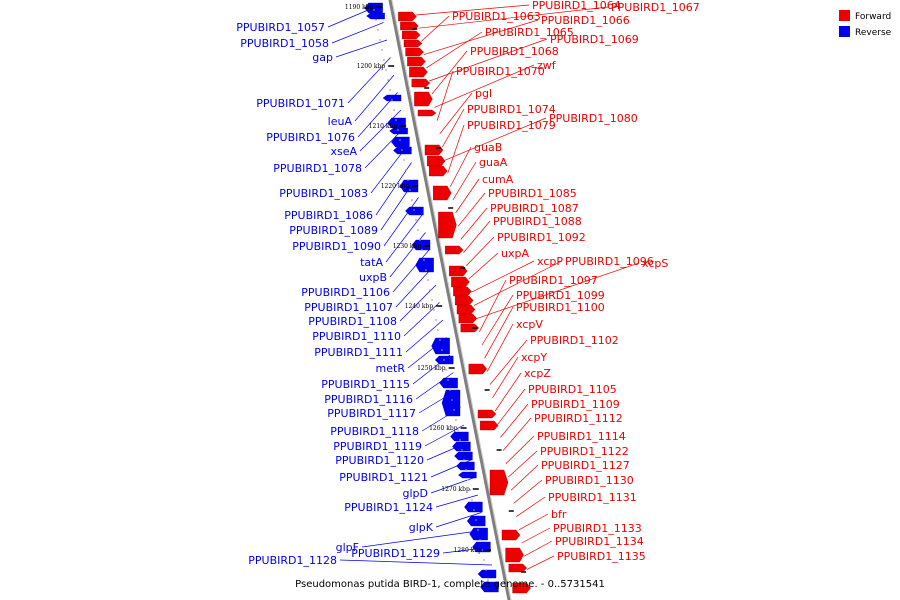 The width and height of the screenshot is (900, 600). Describe the element at coordinates (345, 292) in the screenshot. I see `reverse-gene-label: PPUBIRD1_1106` at that location.